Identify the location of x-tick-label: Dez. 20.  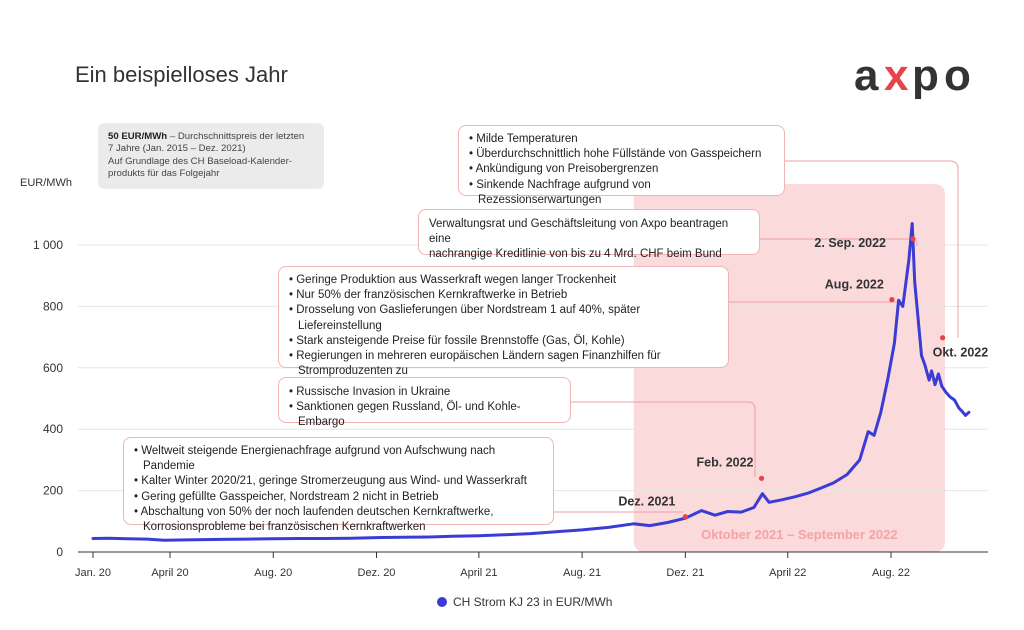
(377, 573).